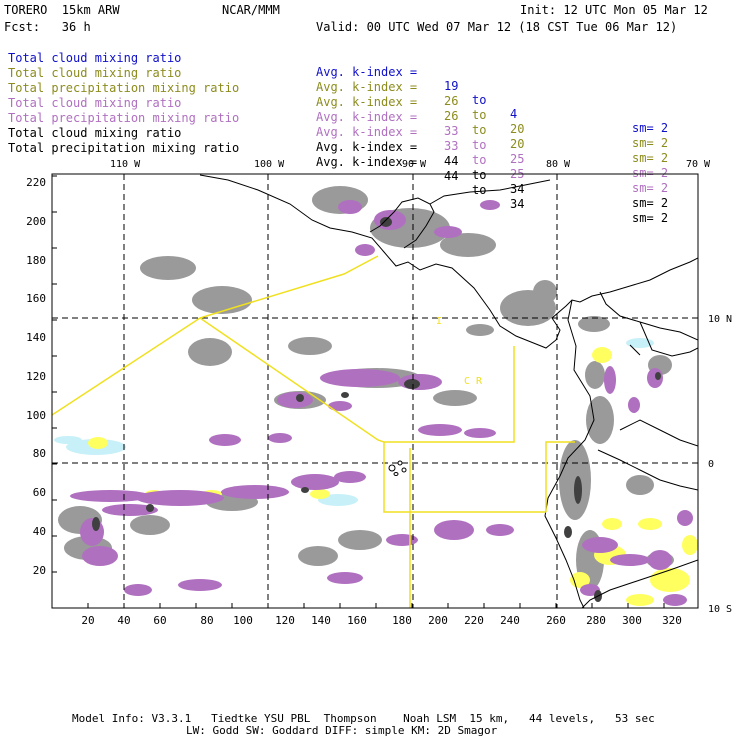  I want to click on y-tick-label: 40, so click(39, 531).